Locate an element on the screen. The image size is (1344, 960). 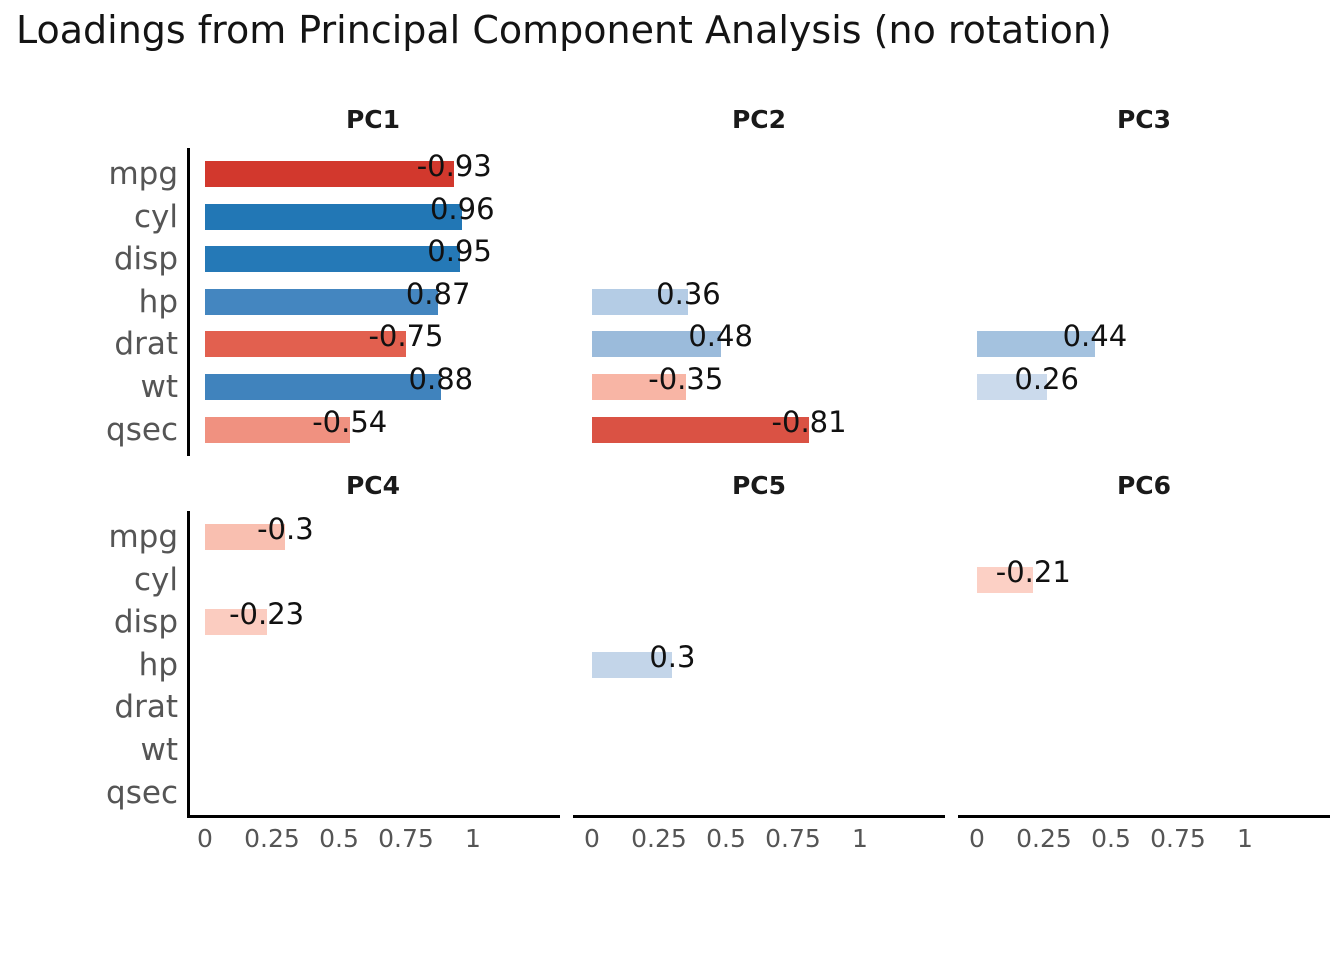
panel-title-pc1: PC1 is located at coordinates (373, 119).